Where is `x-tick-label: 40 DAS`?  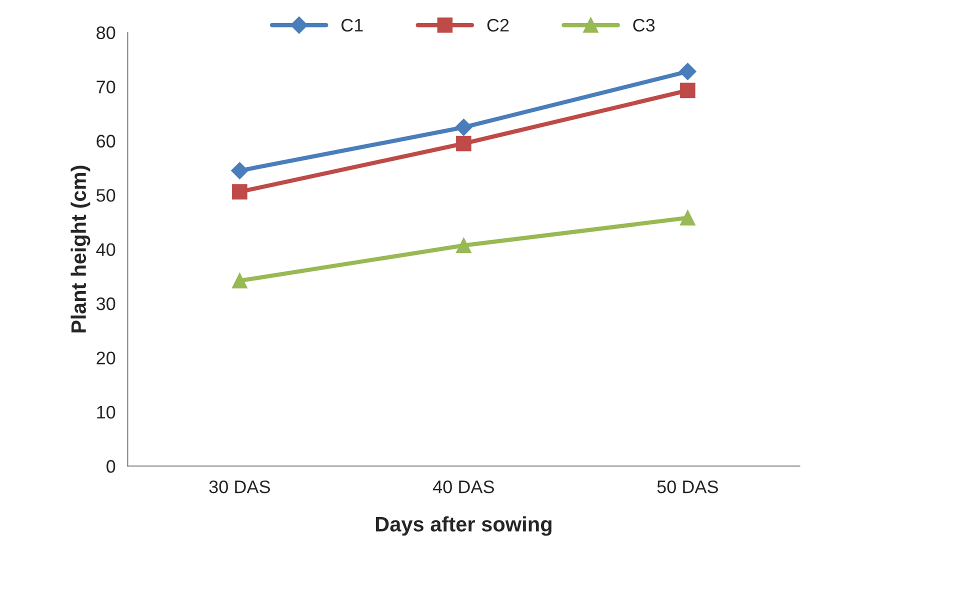
x-tick-label: 40 DAS is located at coordinates (463, 487).